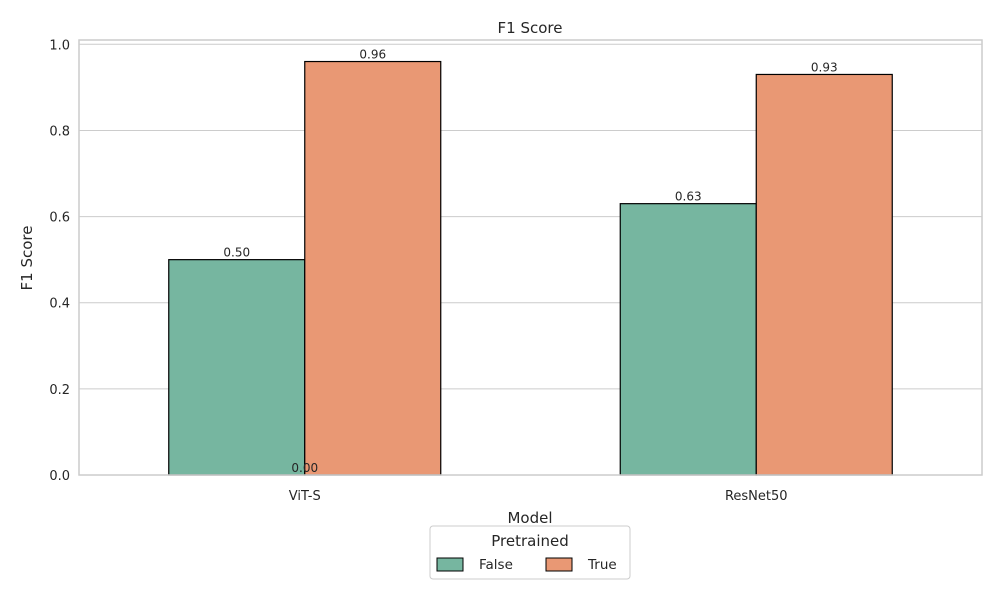 The height and width of the screenshot is (600, 1000). Describe the element at coordinates (304, 468) in the screenshot. I see `bar-value-label: 0.00` at that location.